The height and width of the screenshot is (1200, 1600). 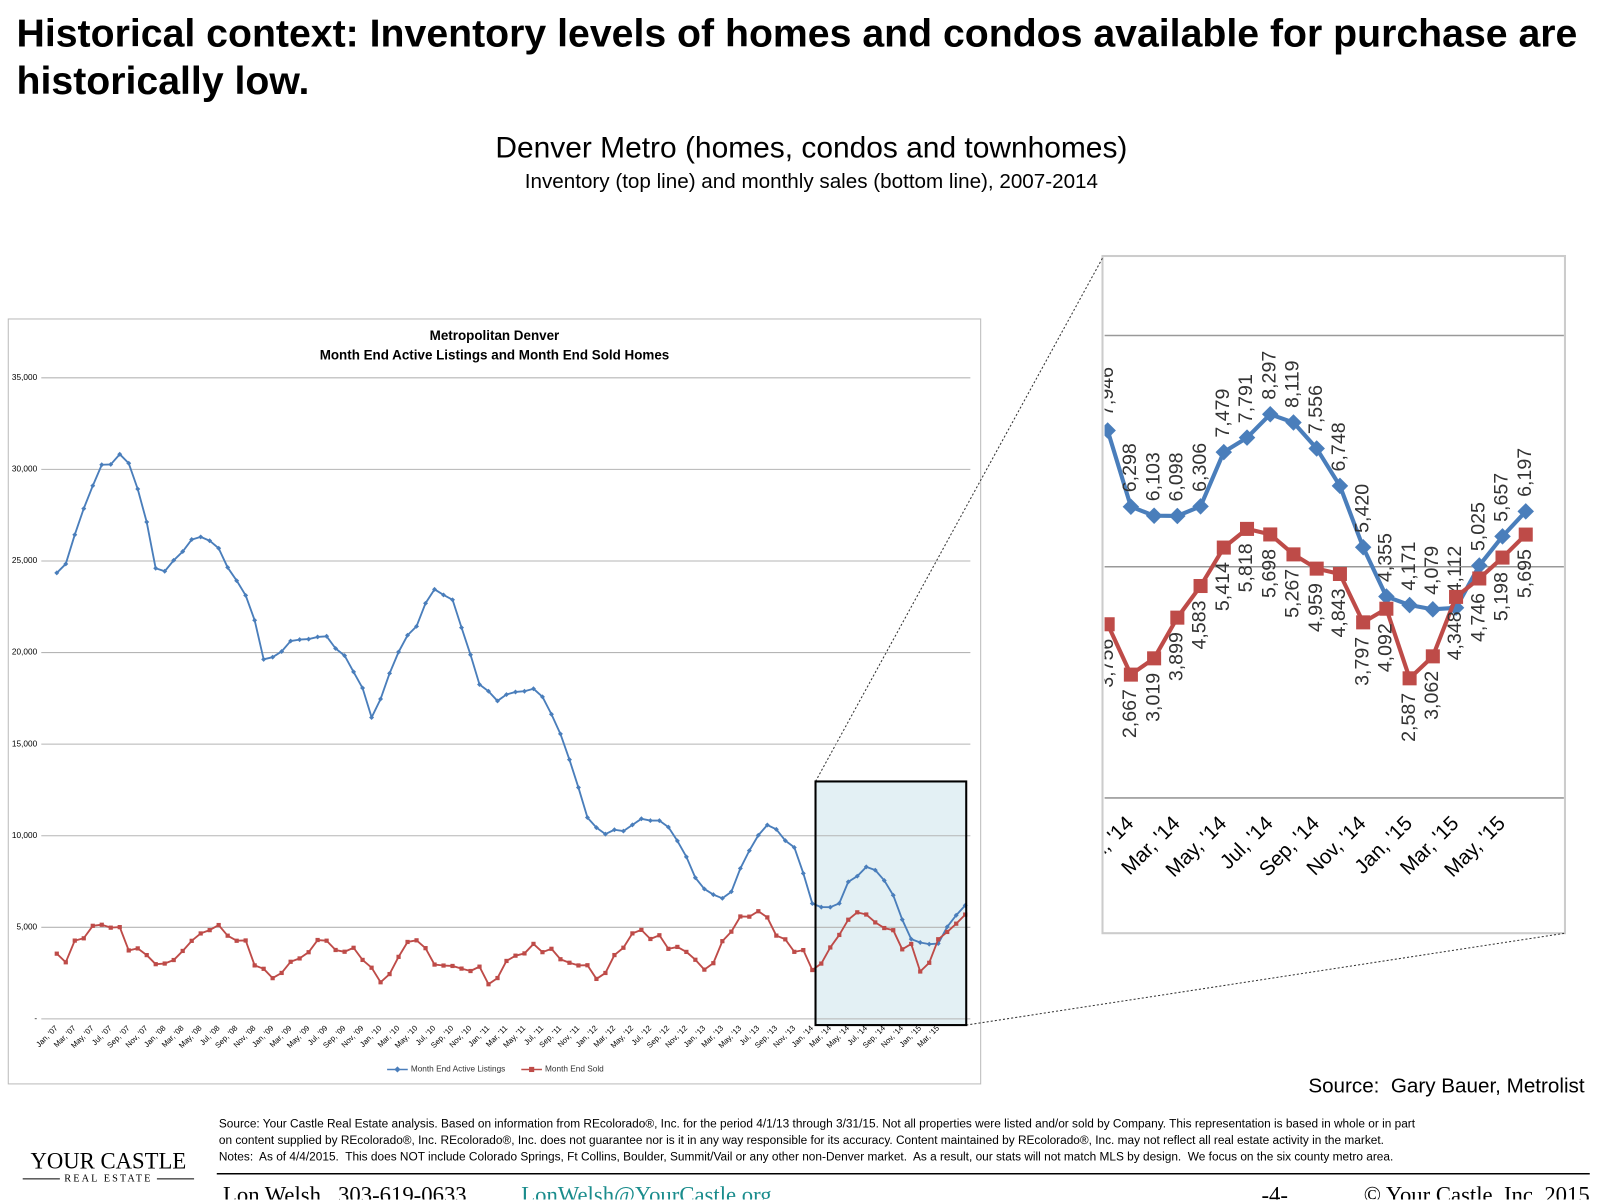 I want to click on data-label: 5,198, so click(x=1502, y=596).